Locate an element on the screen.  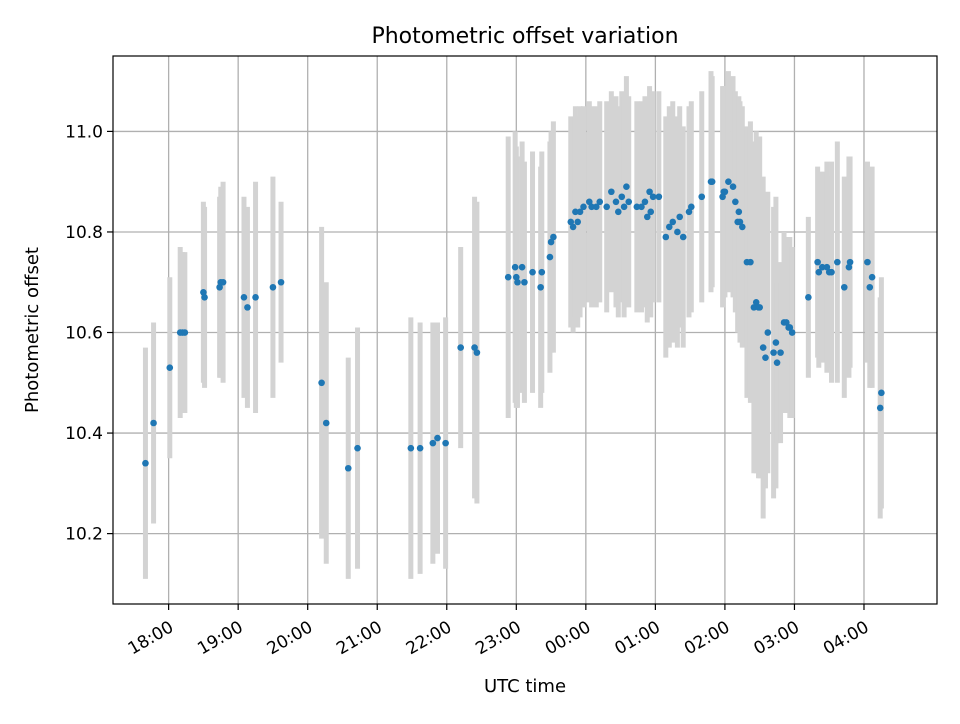
y-axis-ticks: 10.2 10.4 10.6 10.8 11.0 is located at coordinates (89, 333).